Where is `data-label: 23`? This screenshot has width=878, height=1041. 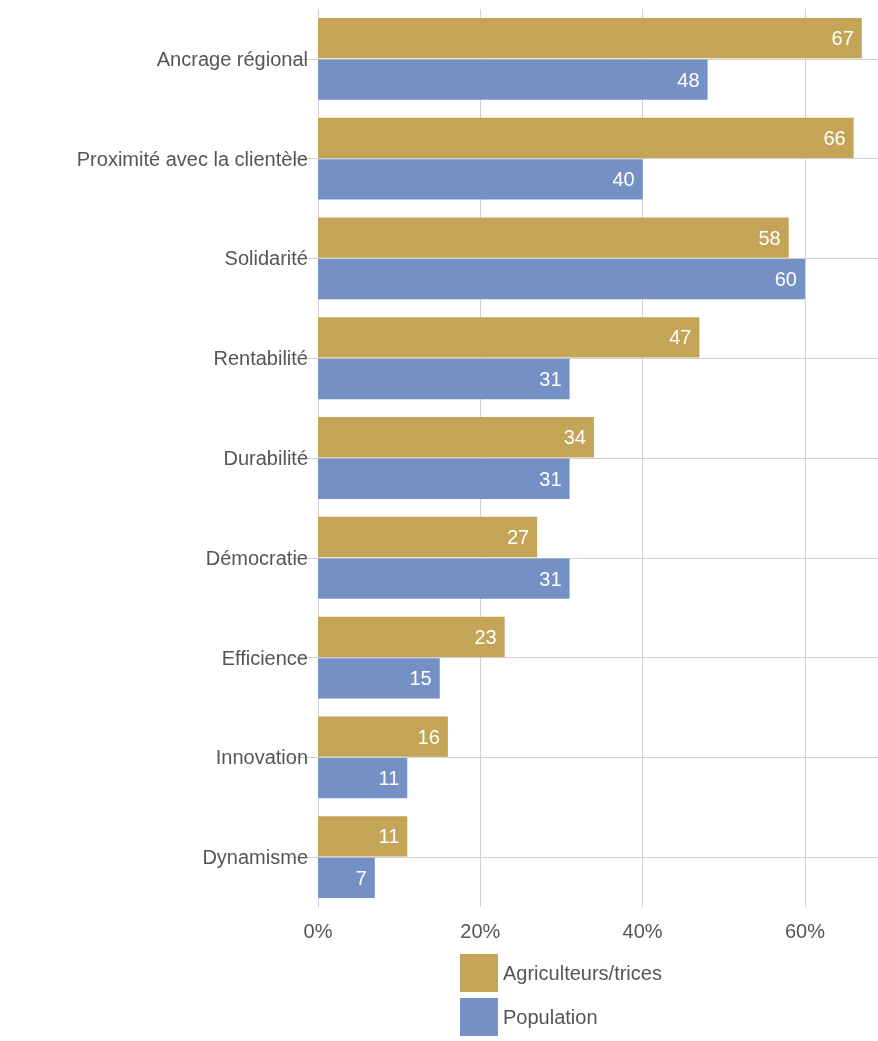
data-label: 23 is located at coordinates (485, 636).